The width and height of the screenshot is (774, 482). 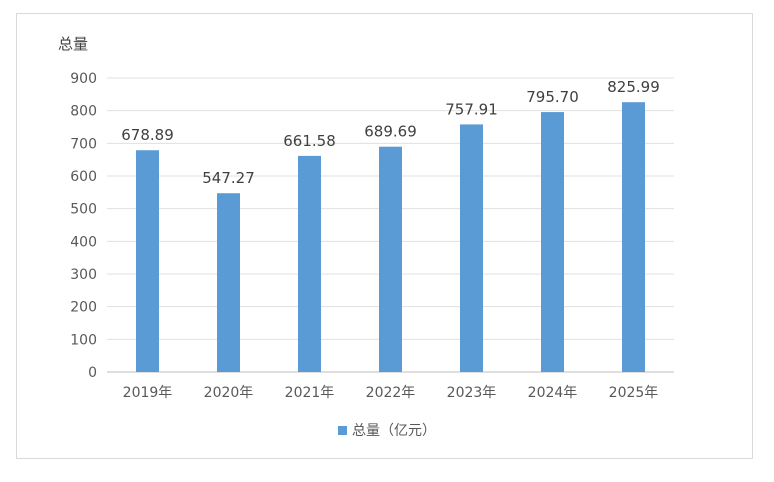 I want to click on x-tick-label: 2022年, so click(x=391, y=393).